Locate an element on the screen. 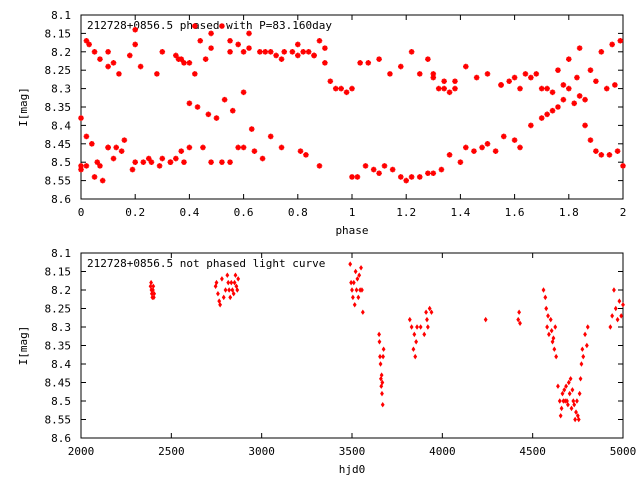  y-tick-label: 8.4 is located at coordinates (61, 125).